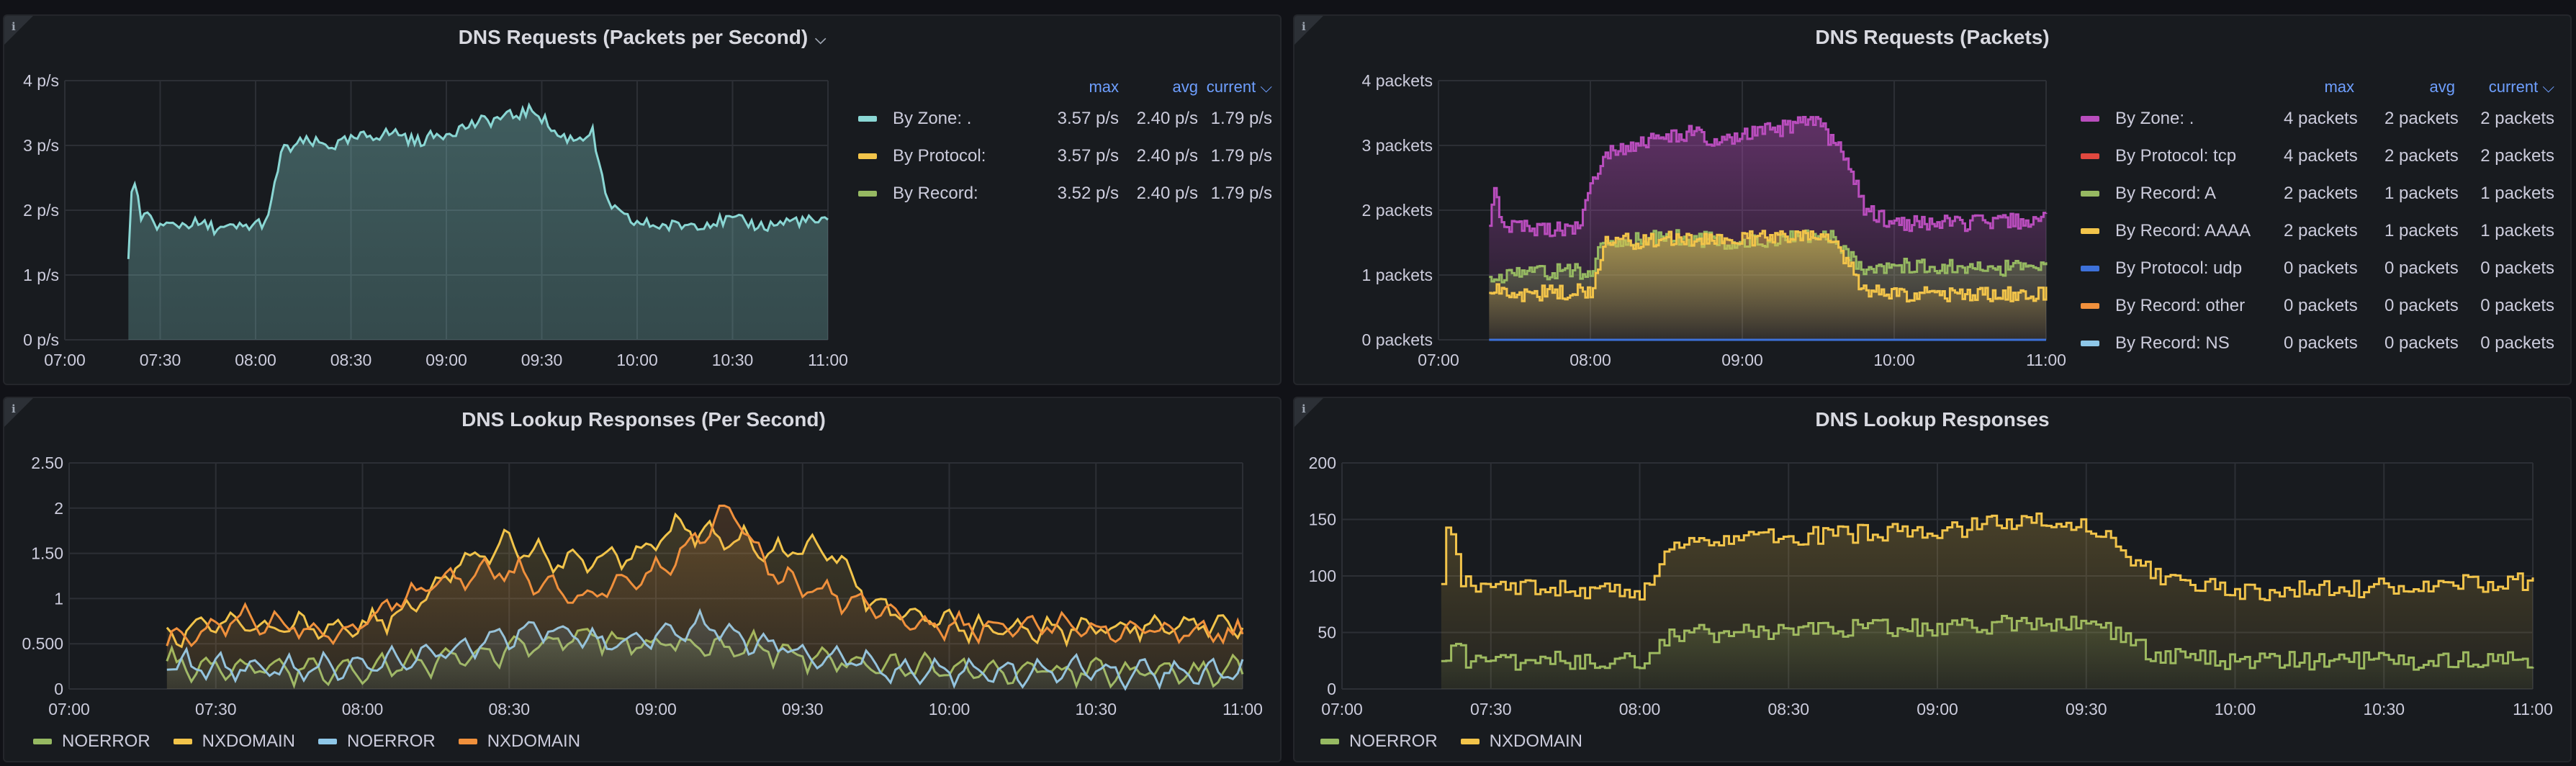 Image resolution: width=2576 pixels, height=766 pixels. I want to click on panel-title: DNS Requests (Packets per Second) ⌵, so click(642, 37).